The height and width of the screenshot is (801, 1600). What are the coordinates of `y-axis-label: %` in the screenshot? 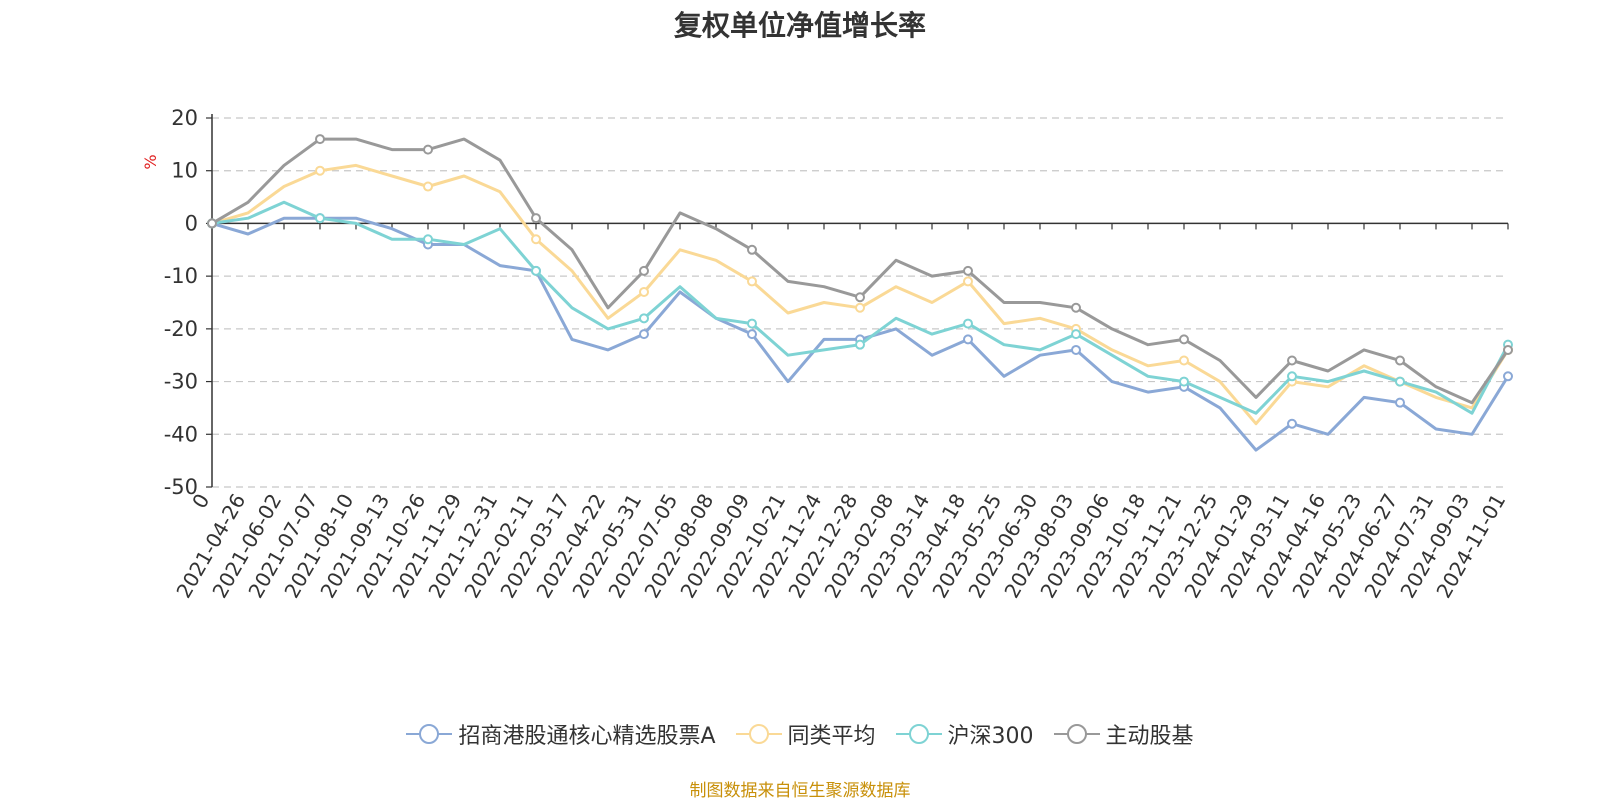 It's located at (150, 161).